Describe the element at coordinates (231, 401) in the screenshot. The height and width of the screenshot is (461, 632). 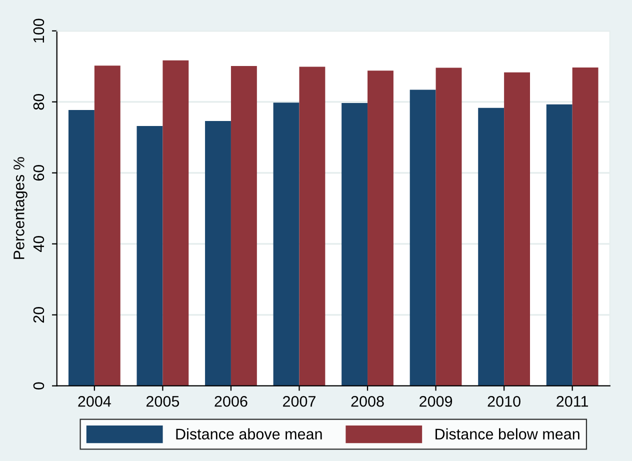
I see `x-tick-label: 2006` at that location.